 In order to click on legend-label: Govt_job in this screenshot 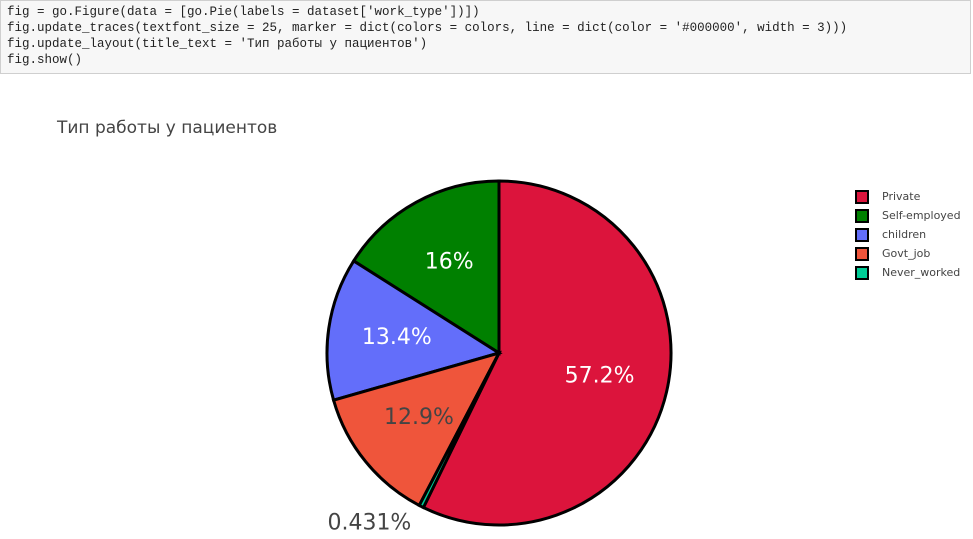, I will do `click(906, 253)`.